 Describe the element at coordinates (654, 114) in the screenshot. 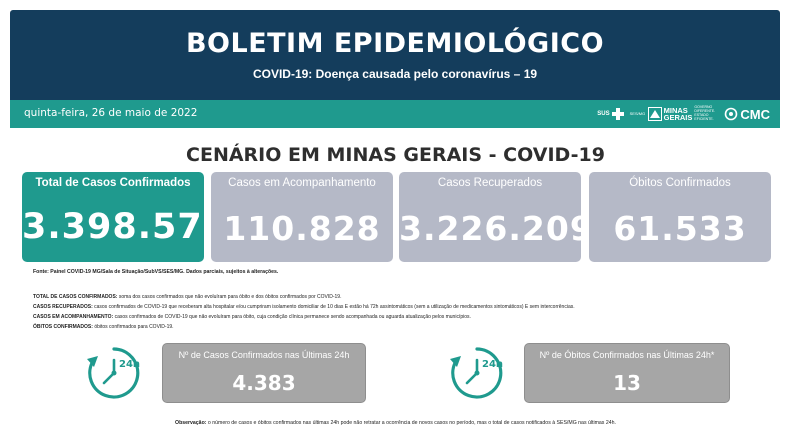

I see `mountain-icon` at that location.